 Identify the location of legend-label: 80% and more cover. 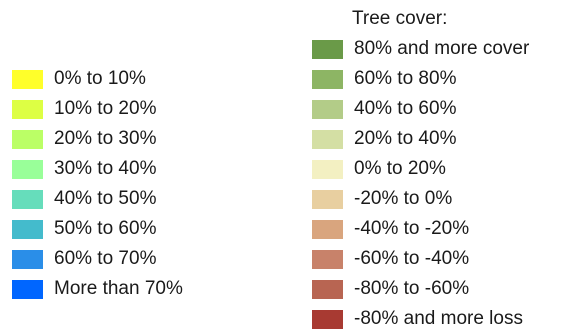
(442, 48).